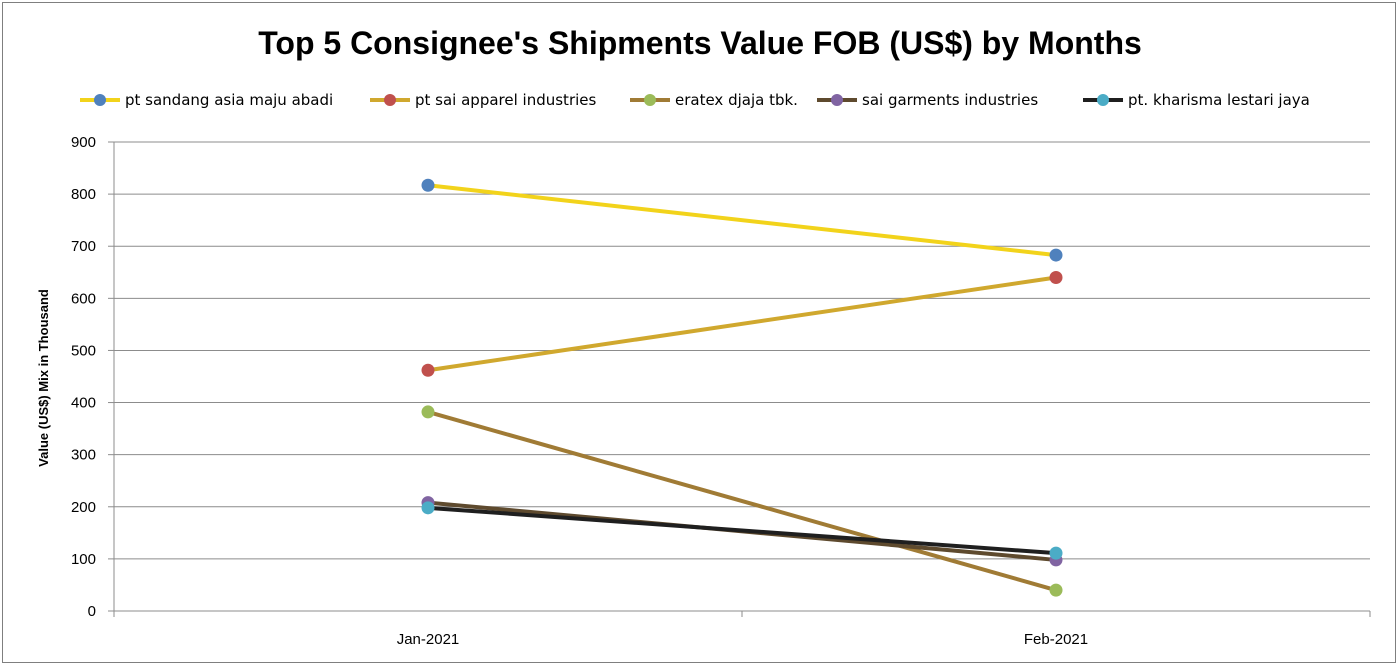  Describe the element at coordinates (950, 100) in the screenshot. I see `legend-label: sai garments industries` at that location.